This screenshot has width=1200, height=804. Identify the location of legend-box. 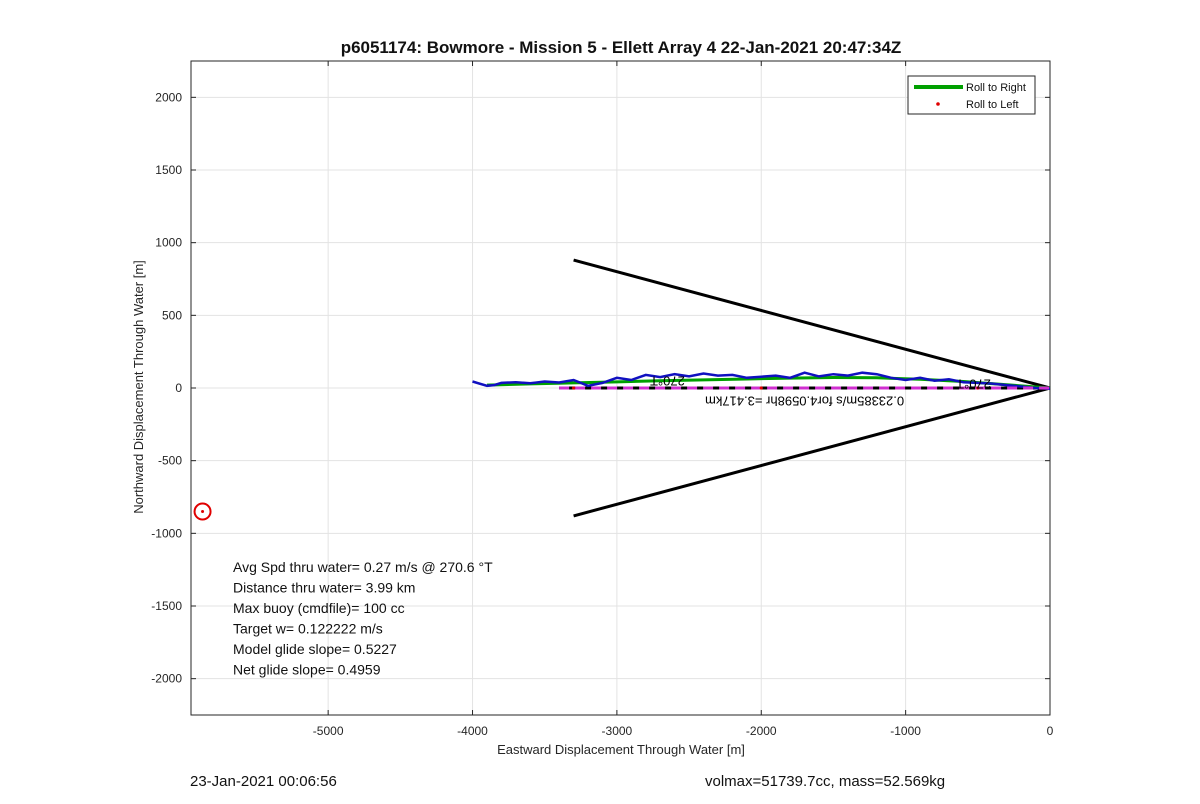
(971, 95).